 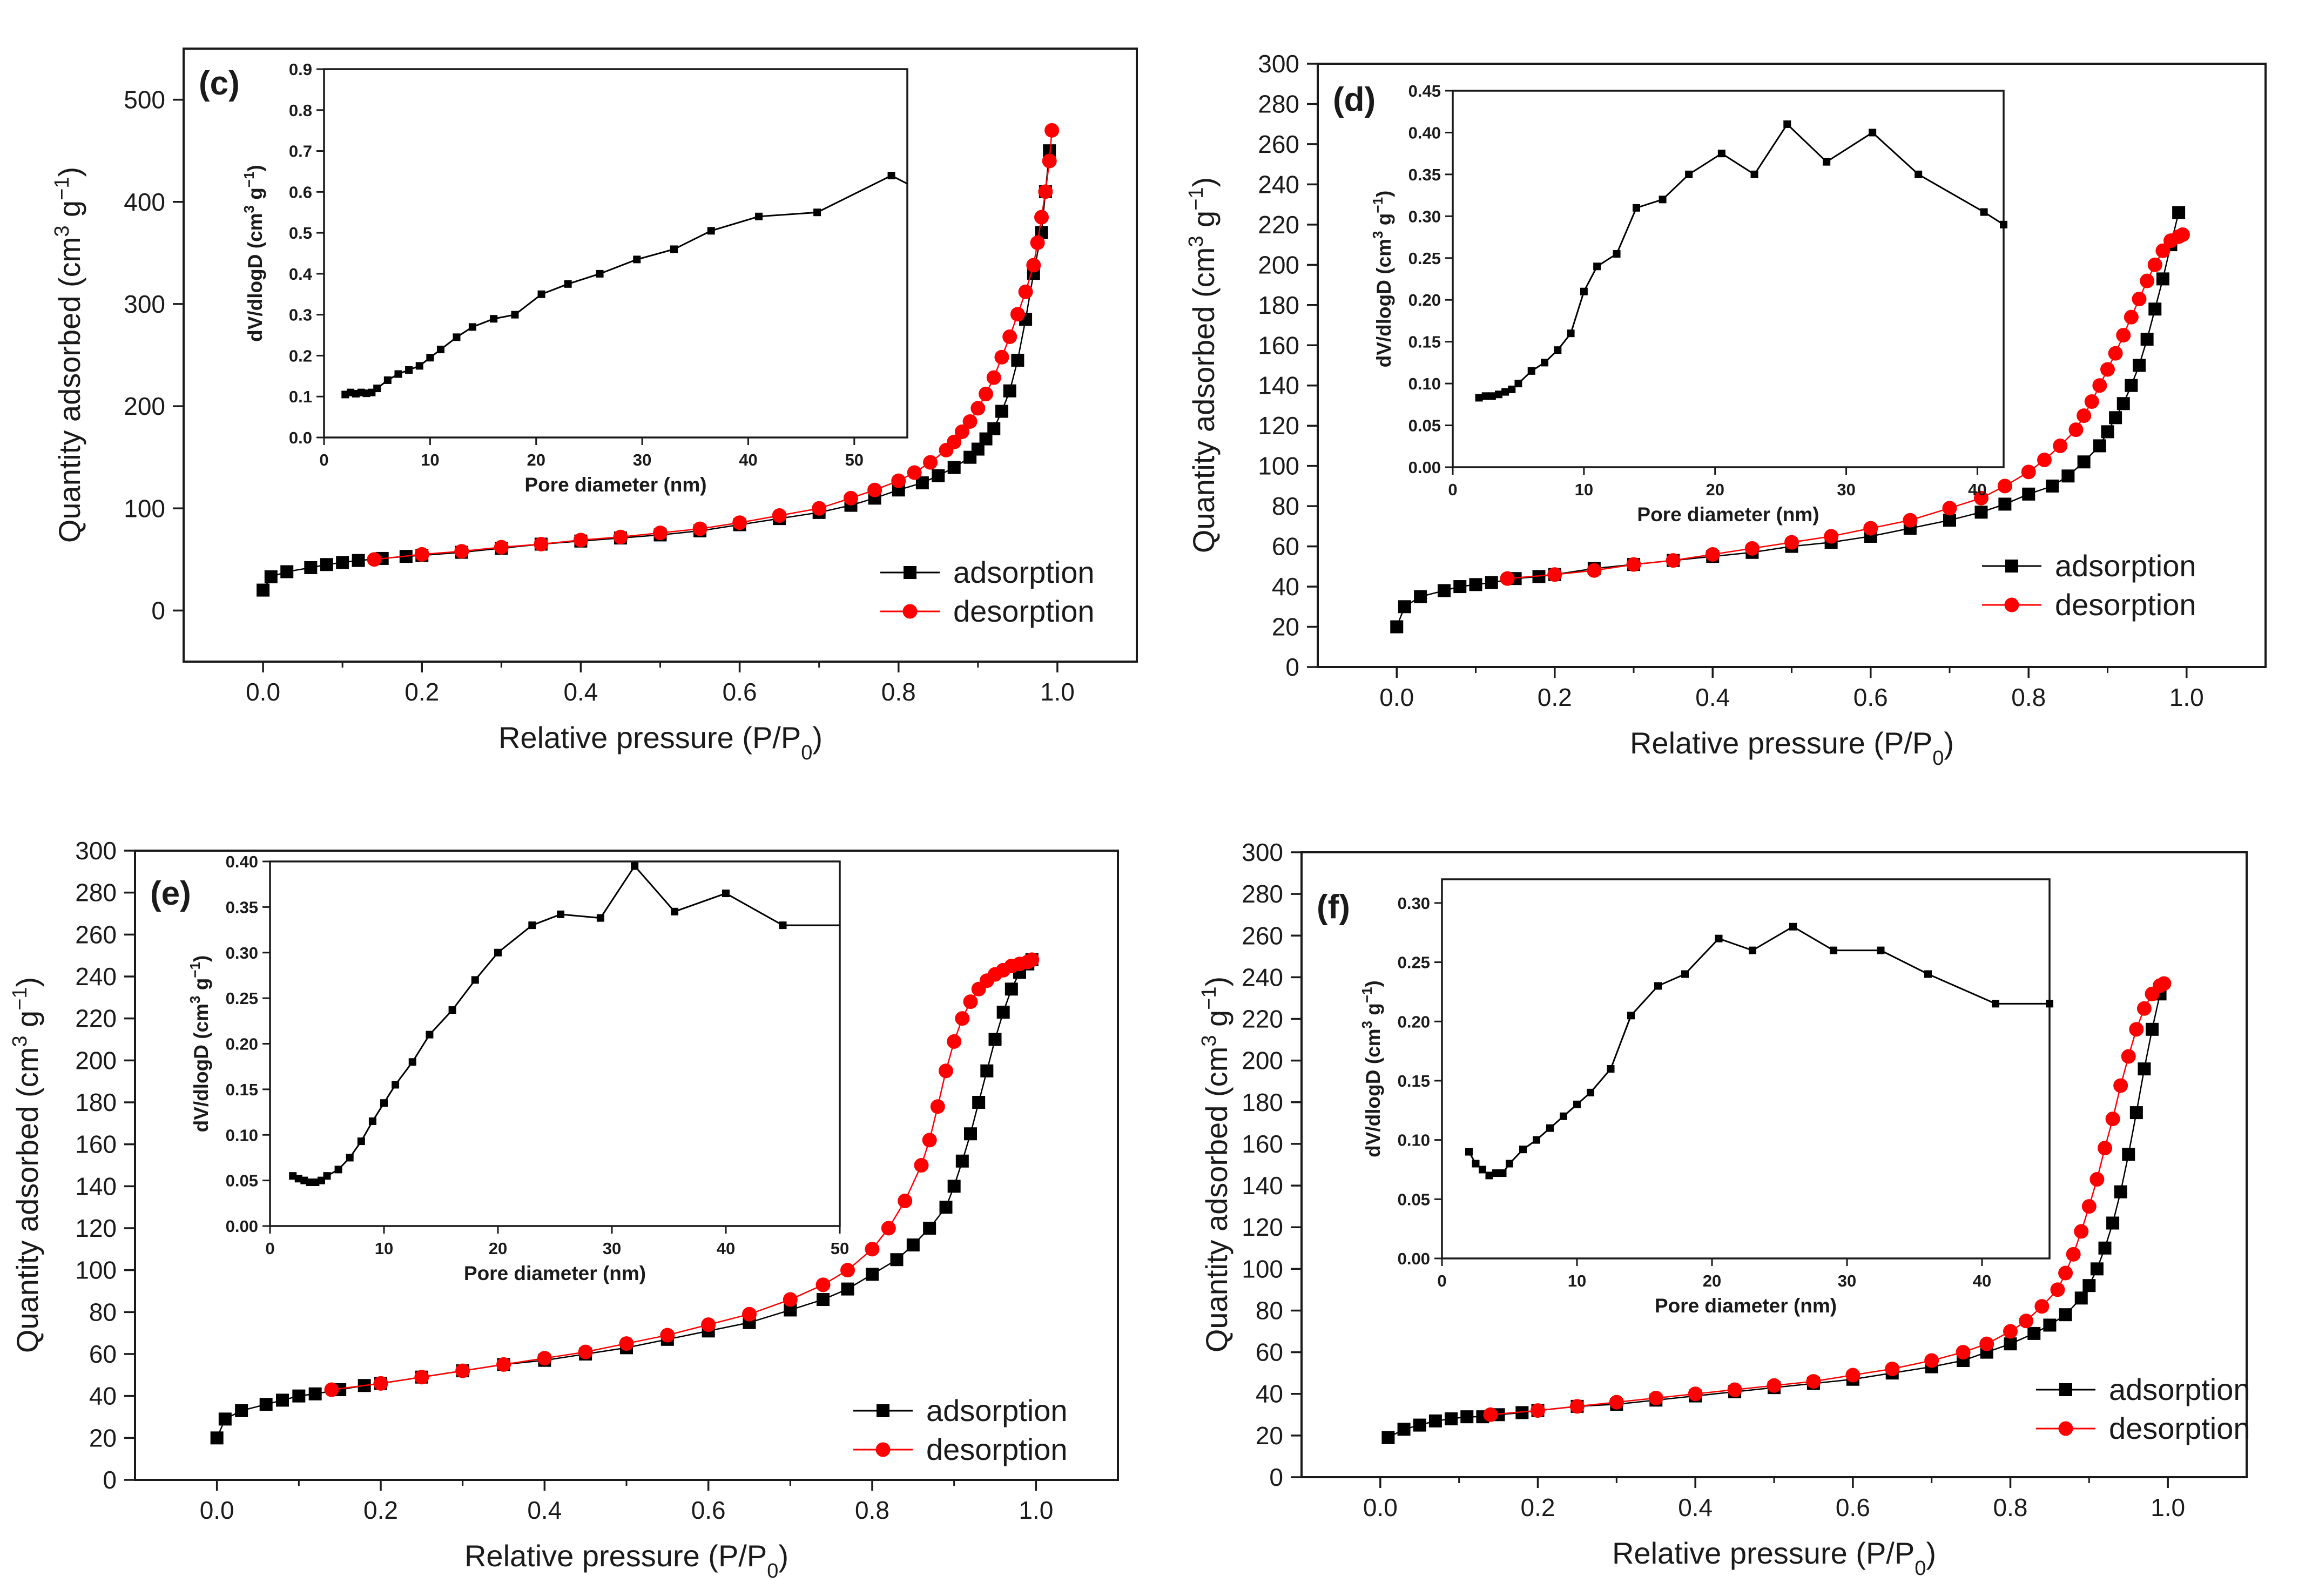 What do you see at coordinates (1584, 489) in the screenshot?
I see `inset-x-tick-label: 10` at bounding box center [1584, 489].